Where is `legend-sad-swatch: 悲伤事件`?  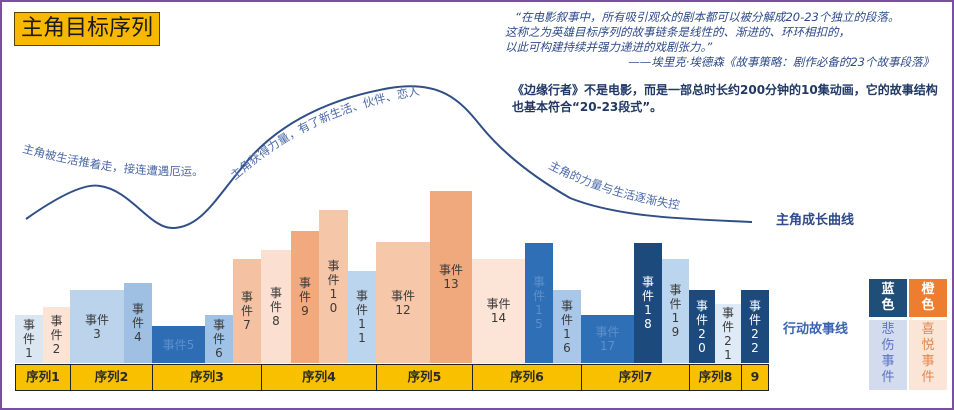 legend-sad-swatch: 悲伤事件 is located at coordinates (888, 355).